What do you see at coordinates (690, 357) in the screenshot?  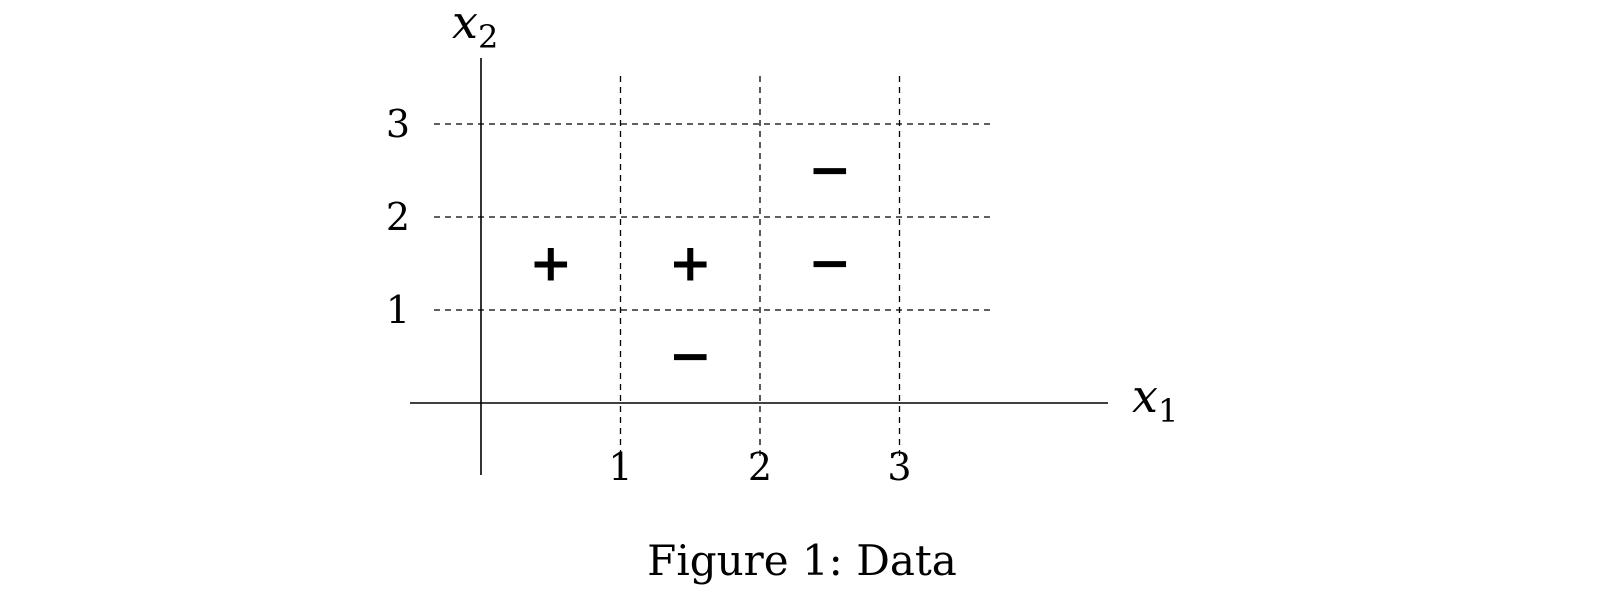 I see `negative-point-2: −` at bounding box center [690, 357].